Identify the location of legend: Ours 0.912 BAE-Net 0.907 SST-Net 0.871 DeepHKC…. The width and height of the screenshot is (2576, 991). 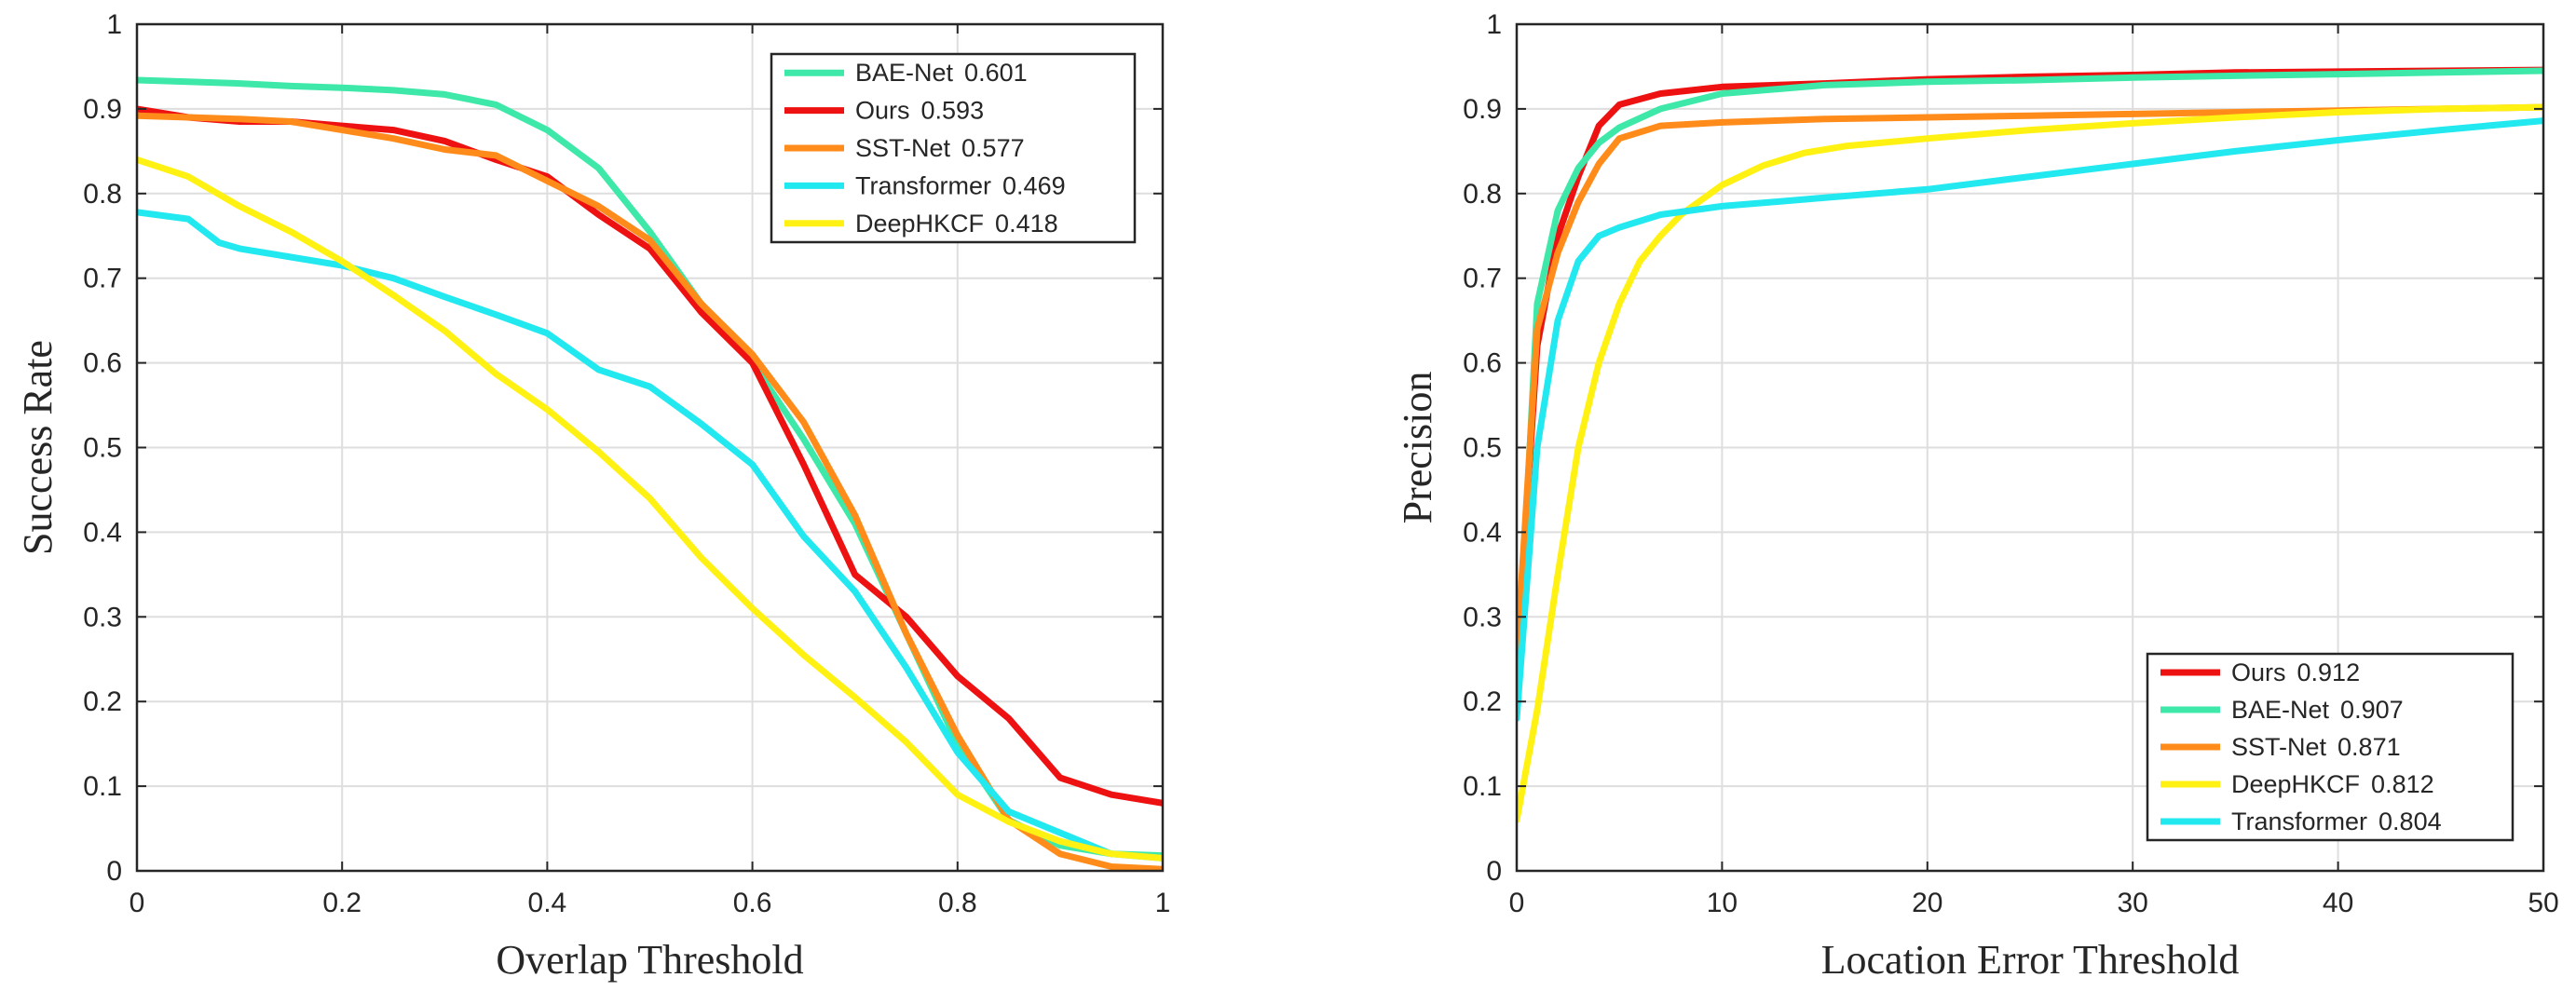
(2330, 747).